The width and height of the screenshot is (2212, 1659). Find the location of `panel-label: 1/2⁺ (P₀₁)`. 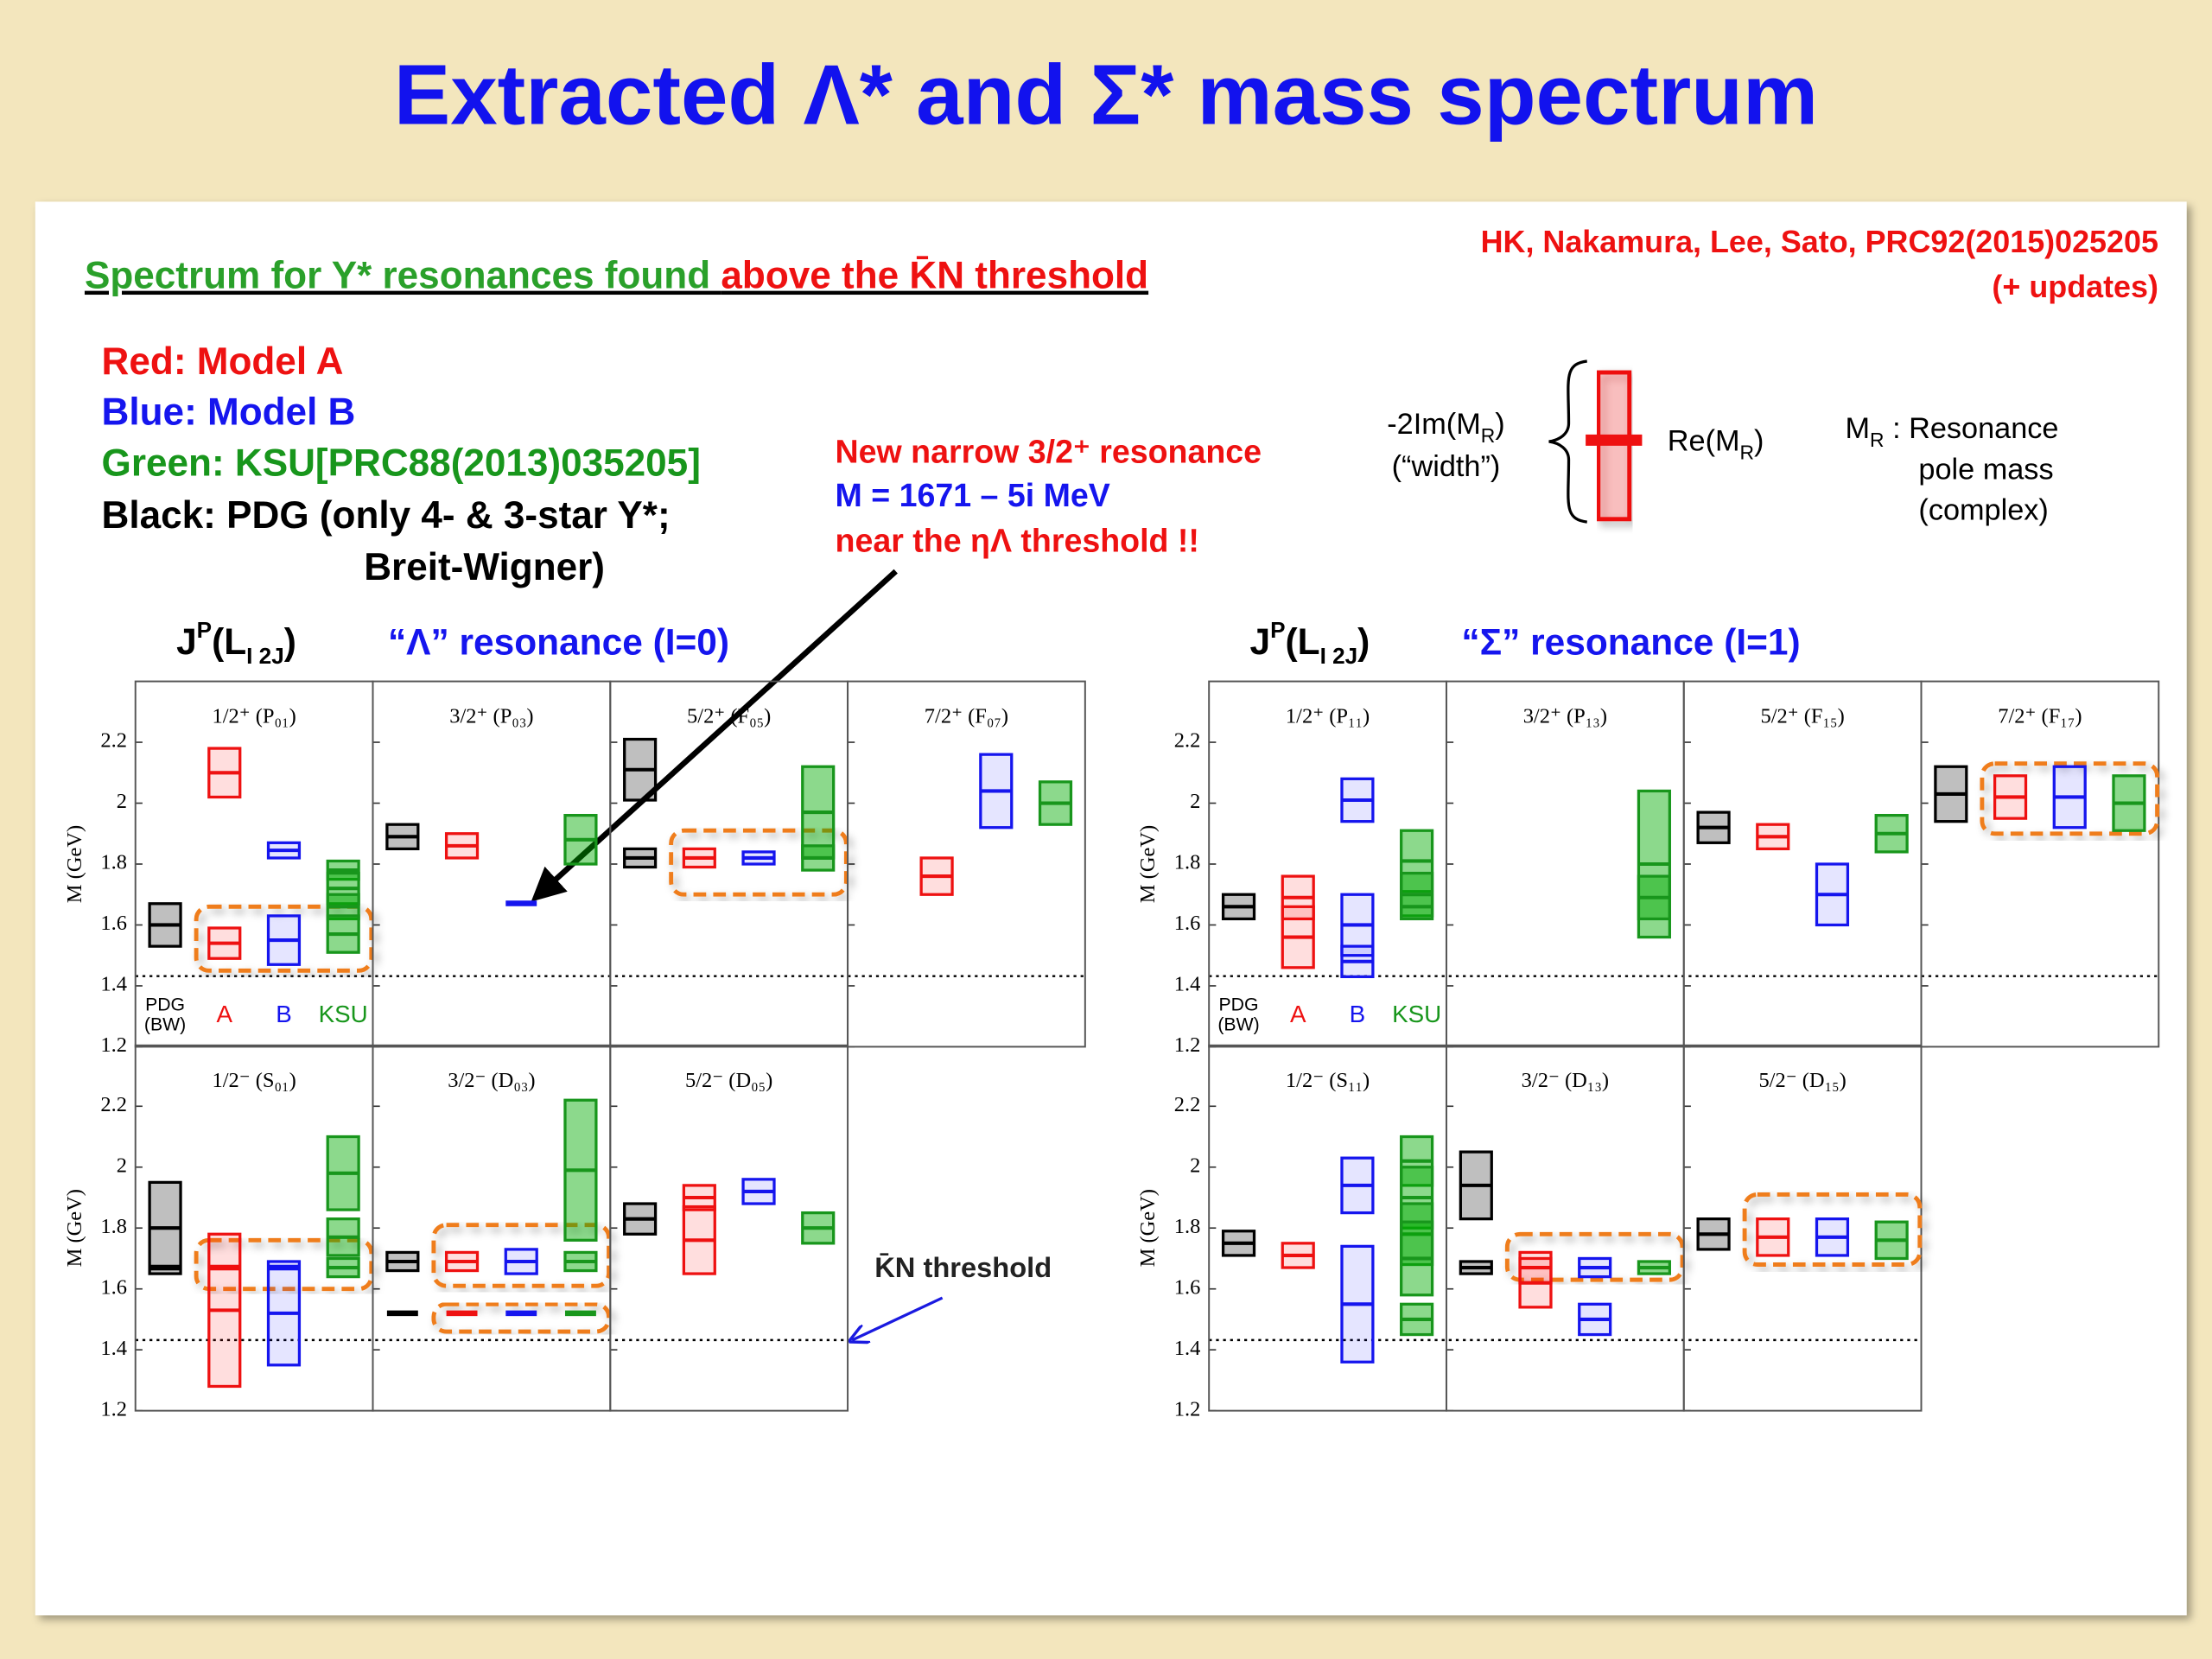

panel-label: 1/2⁺ (P₀₁) is located at coordinates (254, 716).